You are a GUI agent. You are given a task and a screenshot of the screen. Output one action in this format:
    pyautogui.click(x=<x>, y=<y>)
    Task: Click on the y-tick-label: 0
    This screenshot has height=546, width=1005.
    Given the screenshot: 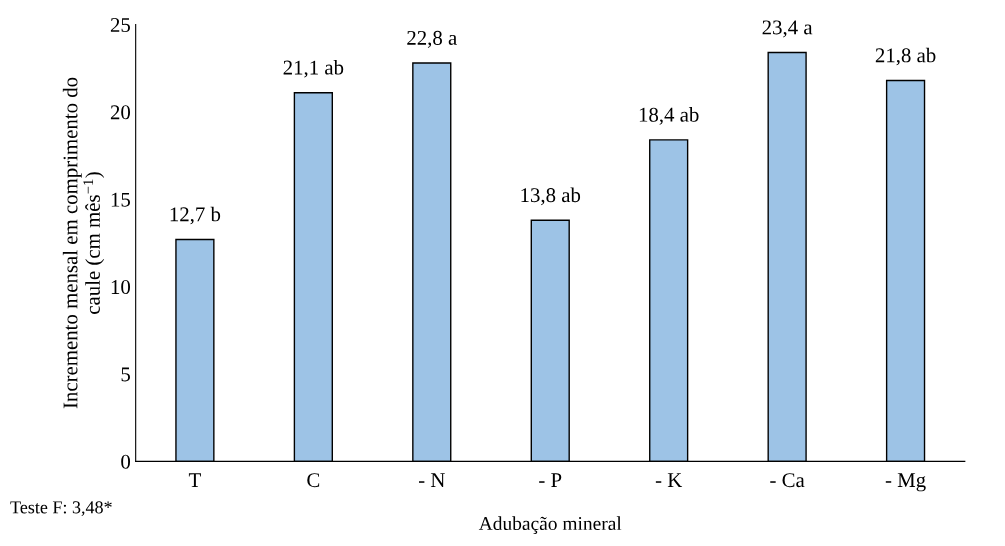 What is the action you would take?
    pyautogui.click(x=126, y=461)
    